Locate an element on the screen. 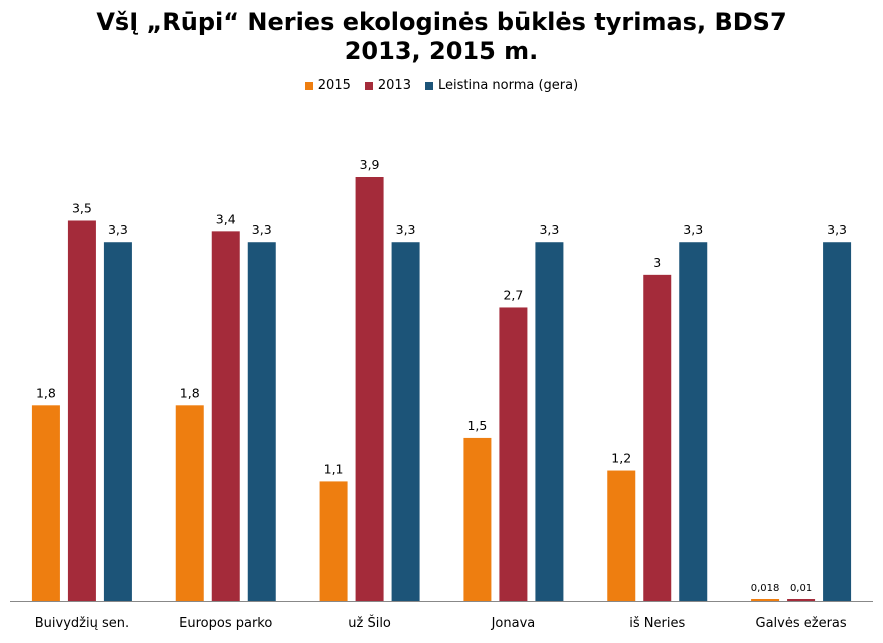 Image resolution: width=883 pixels, height=643 pixels. legend-swatch-2015 is located at coordinates (308, 85).